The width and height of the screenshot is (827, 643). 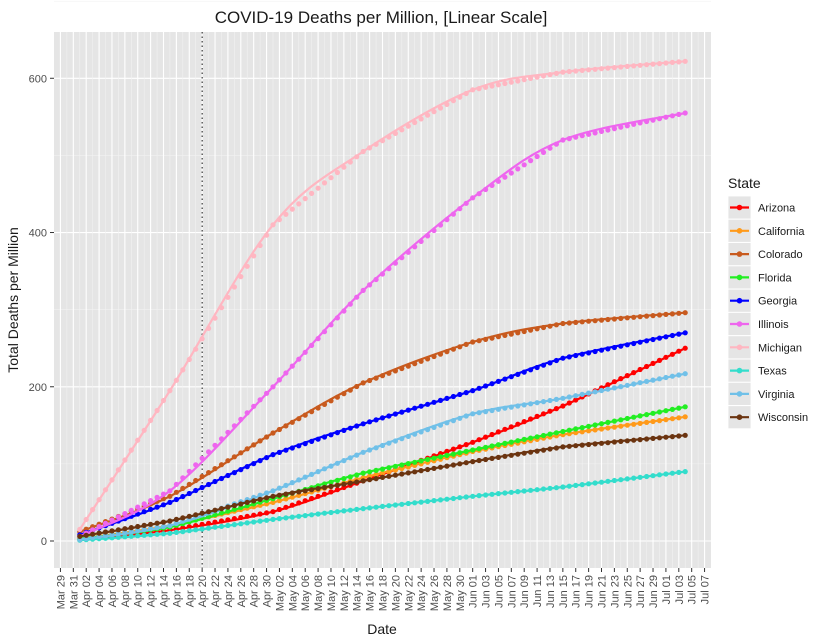 What do you see at coordinates (177, 591) in the screenshot?
I see `x-tick-label: Apr 16` at bounding box center [177, 591].